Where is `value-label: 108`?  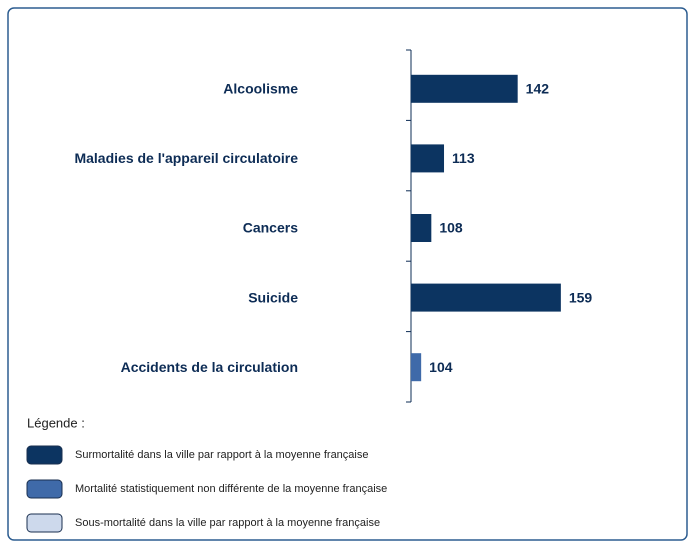 value-label: 108 is located at coordinates (451, 228).